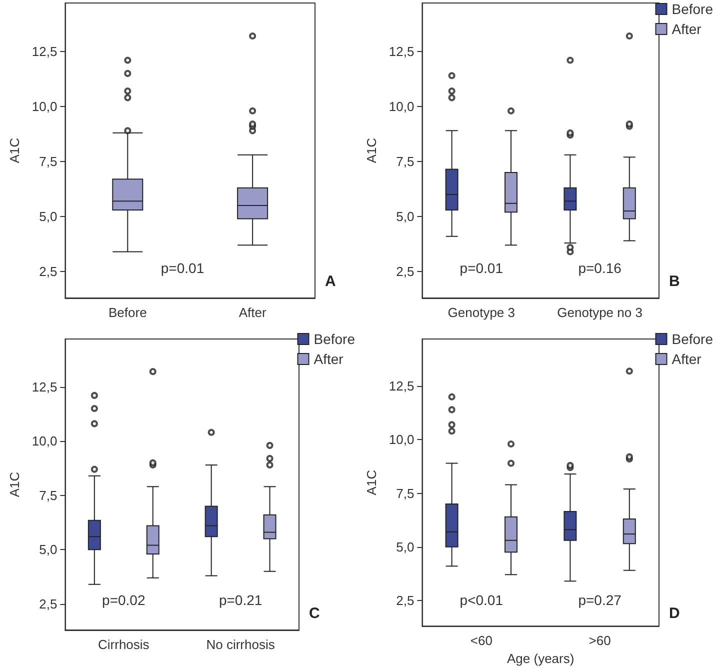 Image resolution: width=715 pixels, height=670 pixels. What do you see at coordinates (540, 658) in the screenshot?
I see `x-axis-title: Age (years)` at bounding box center [540, 658].